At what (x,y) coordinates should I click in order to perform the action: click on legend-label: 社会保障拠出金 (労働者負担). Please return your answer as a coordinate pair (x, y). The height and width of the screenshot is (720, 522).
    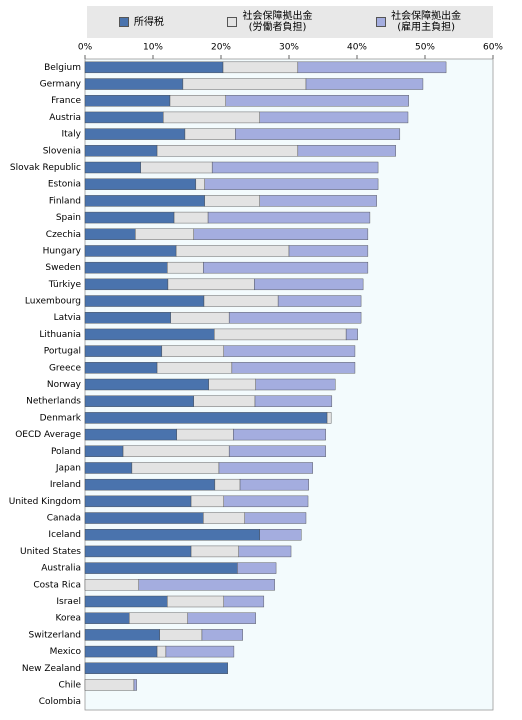
    Looking at the image, I should click on (277, 22).